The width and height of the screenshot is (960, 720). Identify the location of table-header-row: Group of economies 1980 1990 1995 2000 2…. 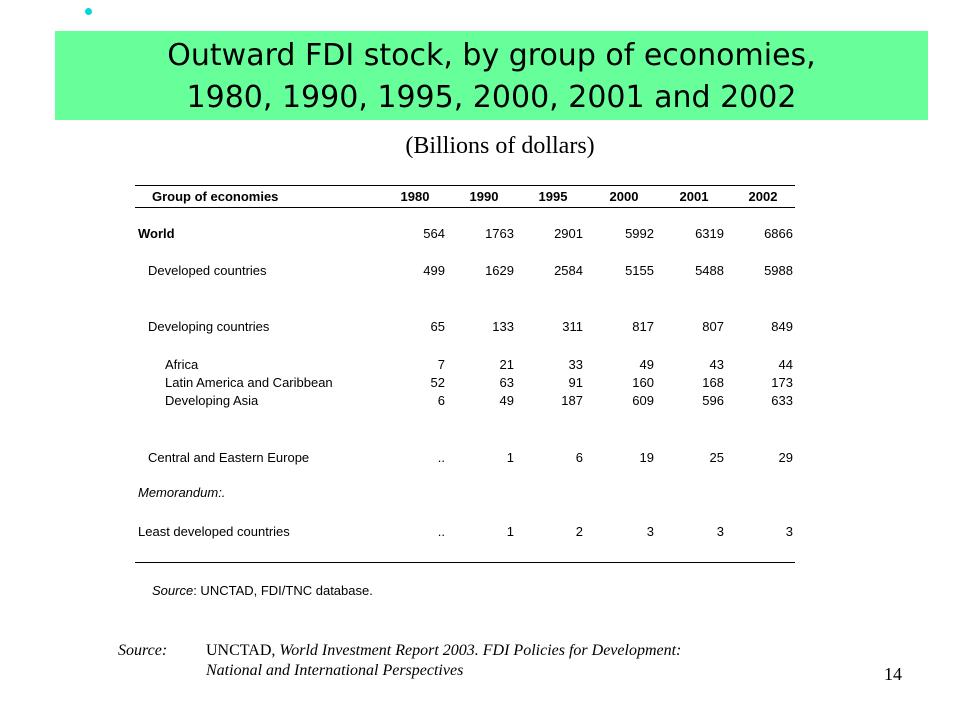
(465, 198).